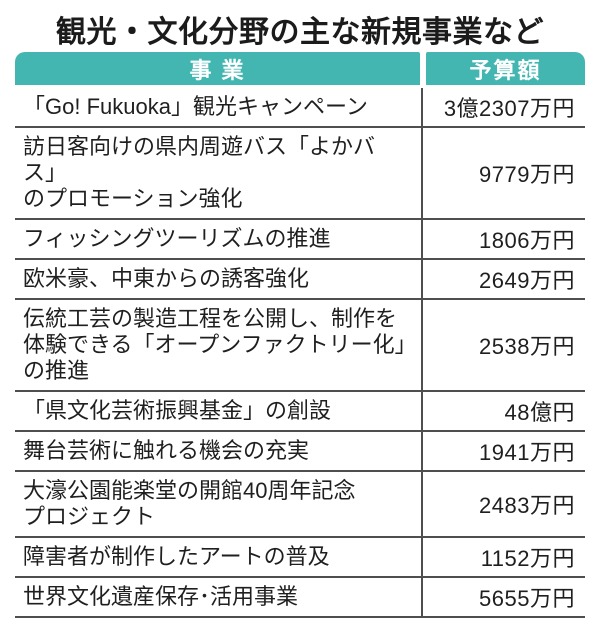 The height and width of the screenshot is (633, 600). I want to click on table-row: 世界文化遺産保存･活用事業 5655万円, so click(300, 596).